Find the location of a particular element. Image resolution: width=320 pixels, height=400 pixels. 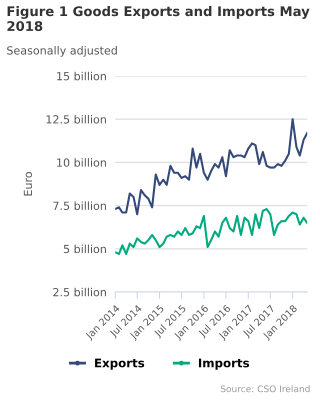

y-axis-title: Euro is located at coordinates (28, 184).